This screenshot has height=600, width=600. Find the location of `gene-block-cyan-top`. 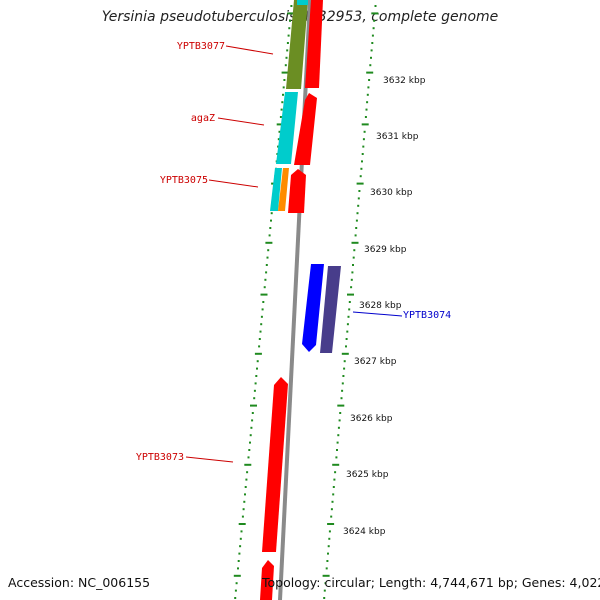

gene-block-cyan-top is located at coordinates (302, 2).